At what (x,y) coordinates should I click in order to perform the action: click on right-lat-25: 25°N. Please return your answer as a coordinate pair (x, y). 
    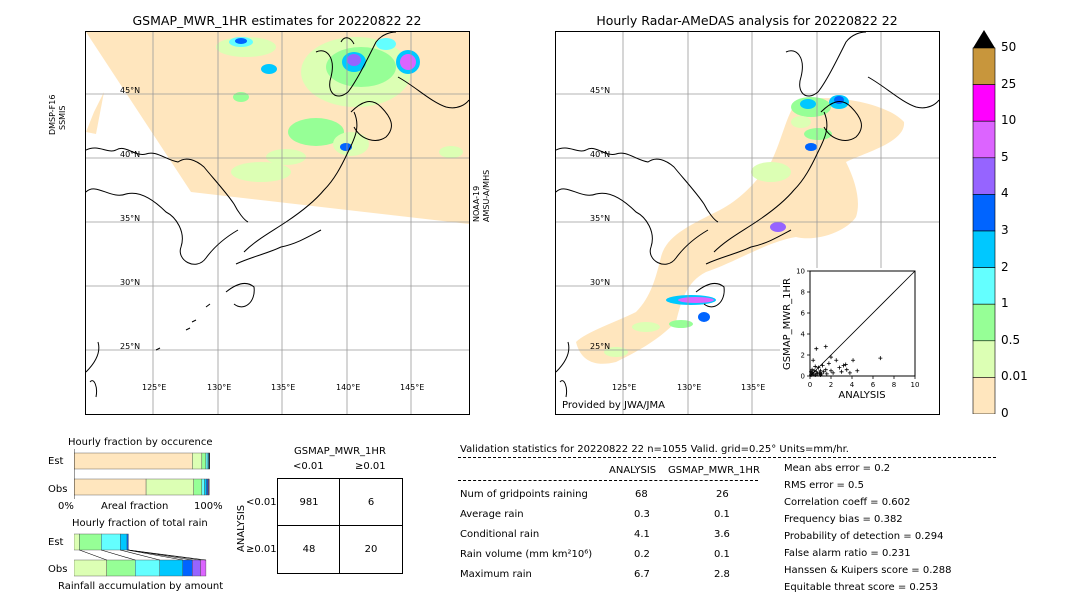
    Looking at the image, I should click on (600, 346).